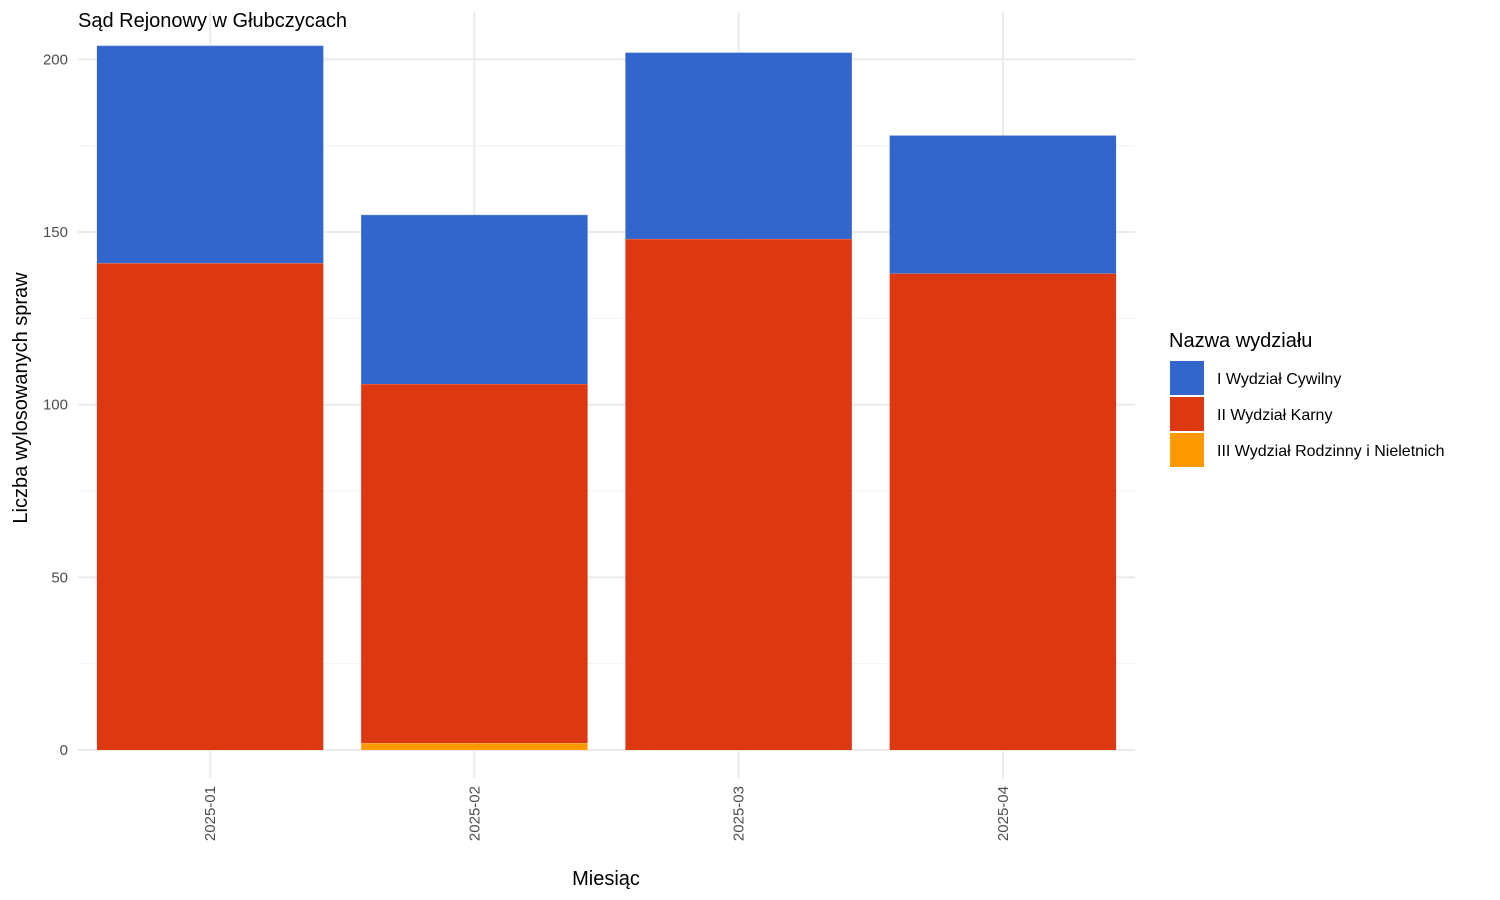 The height and width of the screenshot is (900, 1500). Describe the element at coordinates (606, 879) in the screenshot. I see `x-axis-title: Miesiąc` at that location.